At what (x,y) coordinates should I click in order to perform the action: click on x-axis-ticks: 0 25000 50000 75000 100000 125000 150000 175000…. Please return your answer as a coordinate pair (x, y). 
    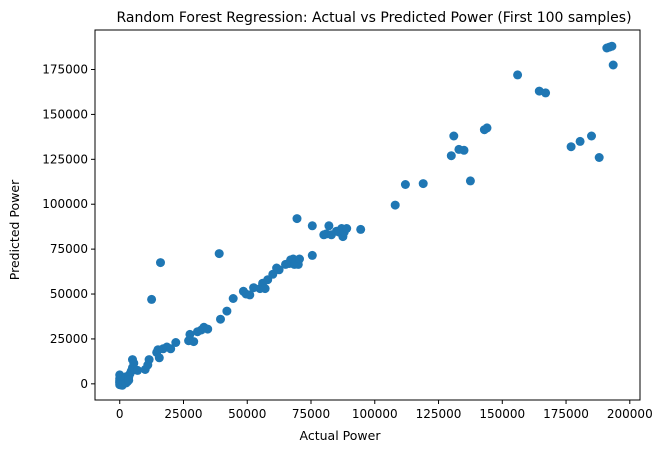
    Looking at the image, I should click on (384, 410).